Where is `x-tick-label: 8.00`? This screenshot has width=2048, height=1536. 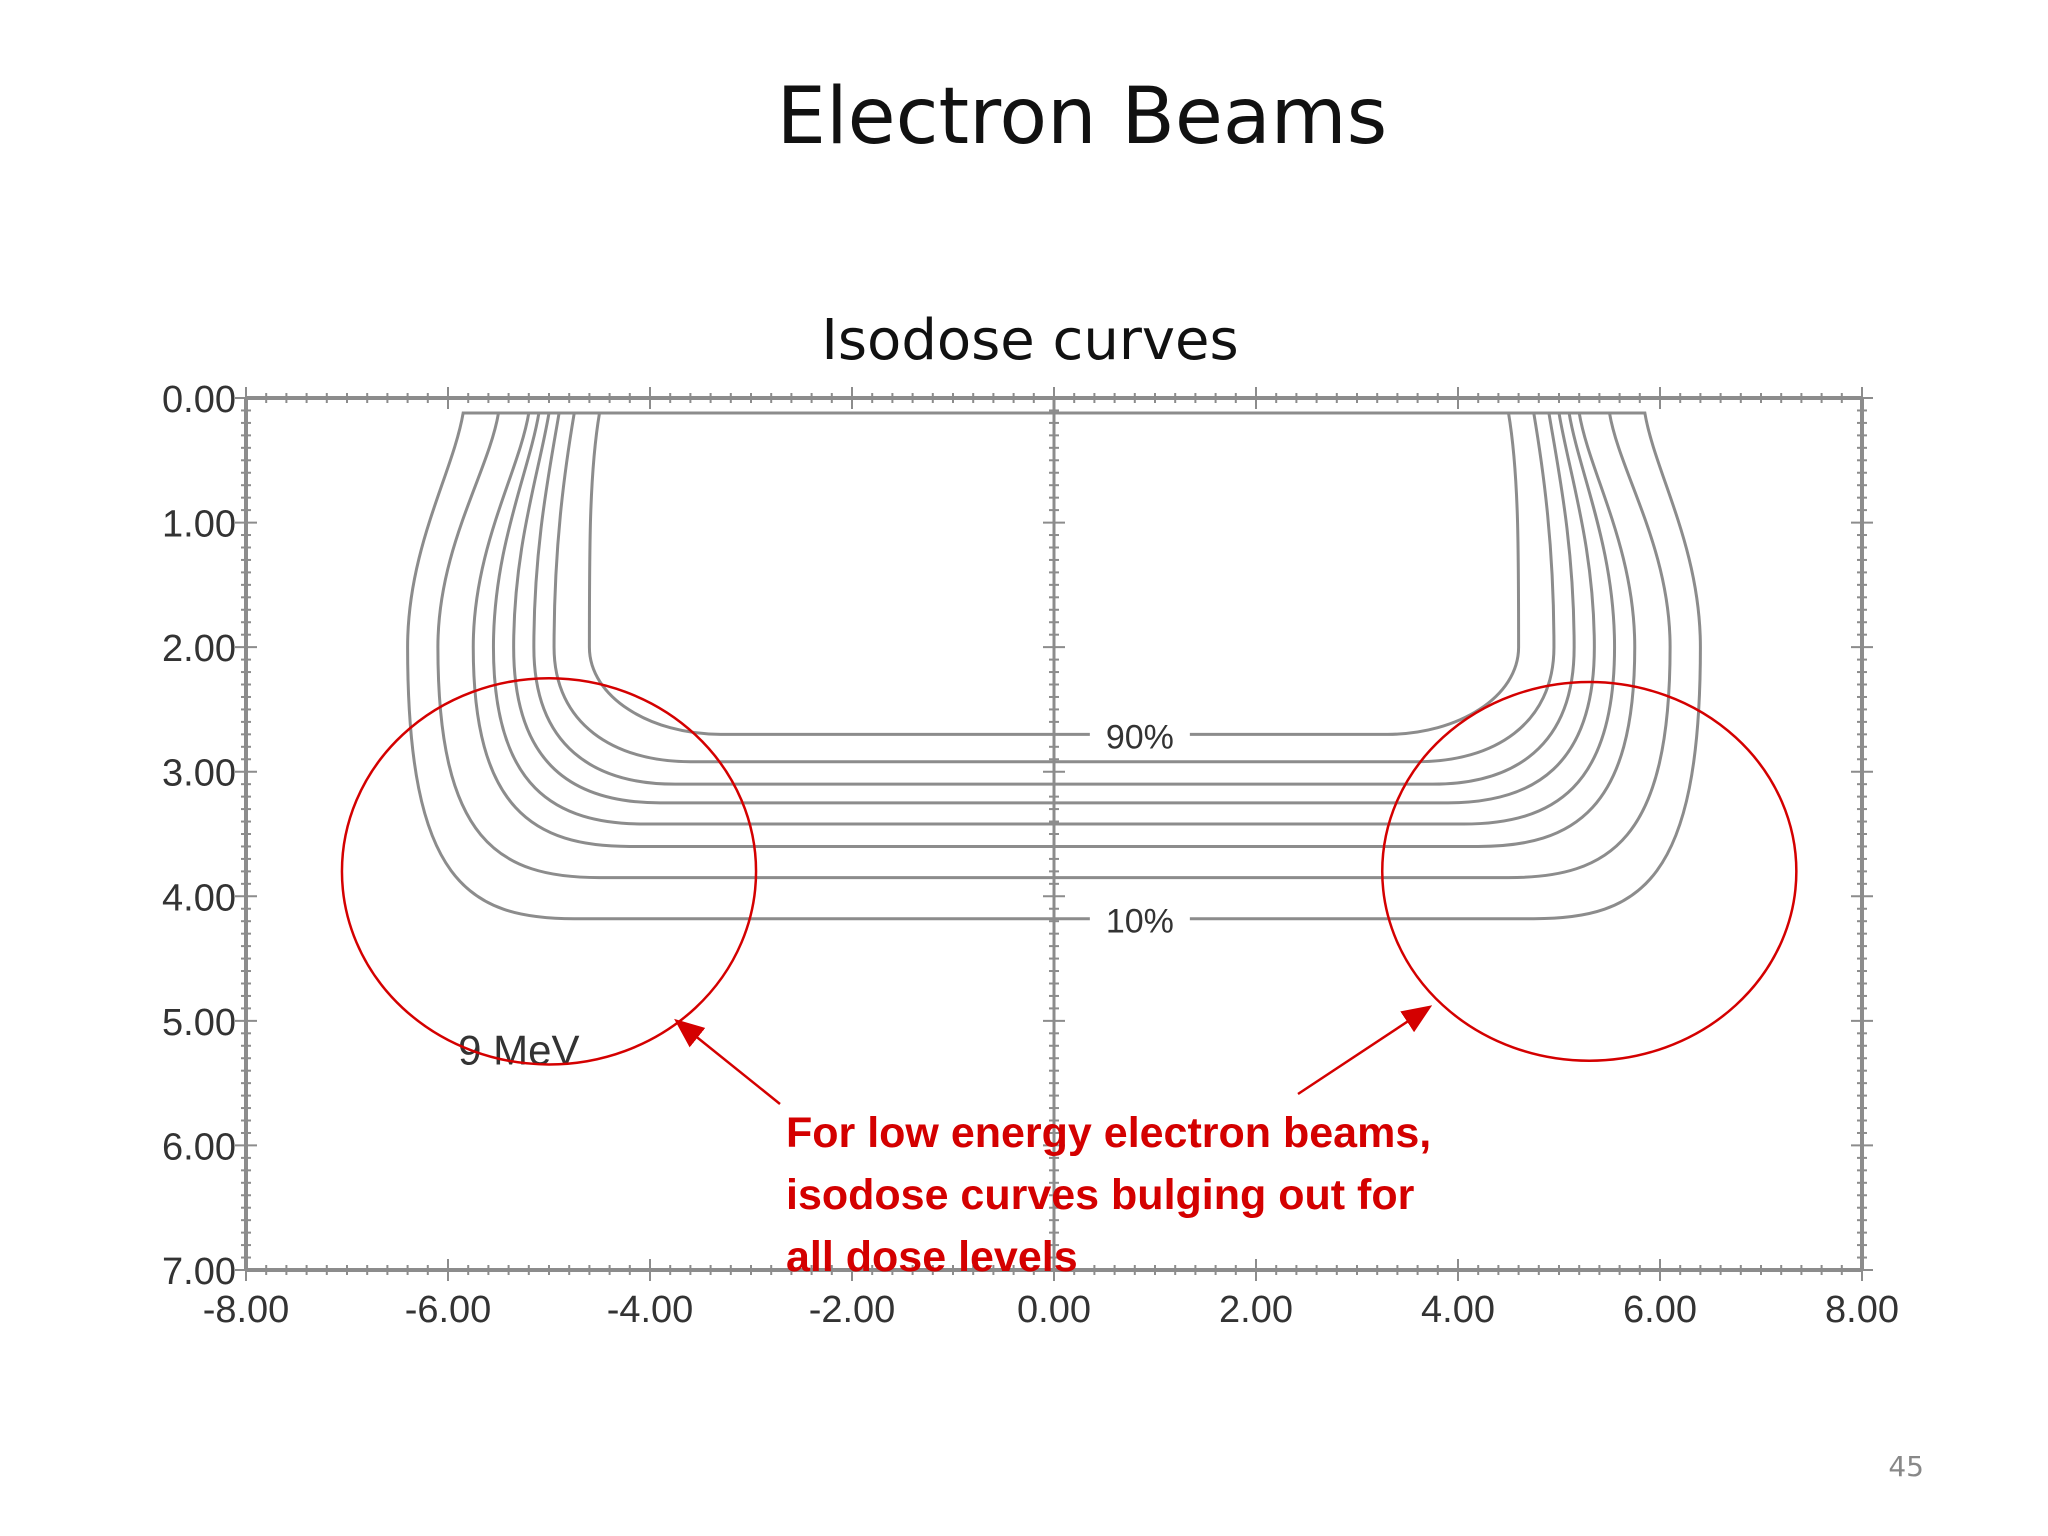
x-tick-label: 8.00 is located at coordinates (1862, 1310).